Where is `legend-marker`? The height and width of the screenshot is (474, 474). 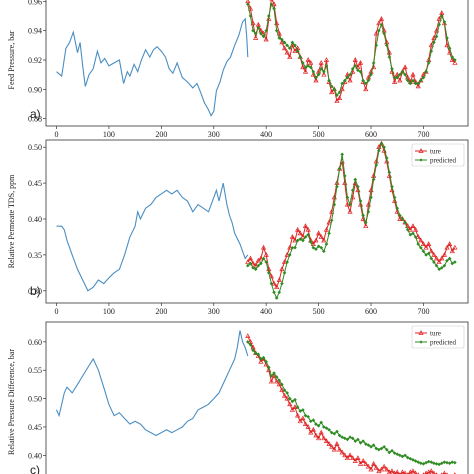 legend-marker is located at coordinates (421, 160).